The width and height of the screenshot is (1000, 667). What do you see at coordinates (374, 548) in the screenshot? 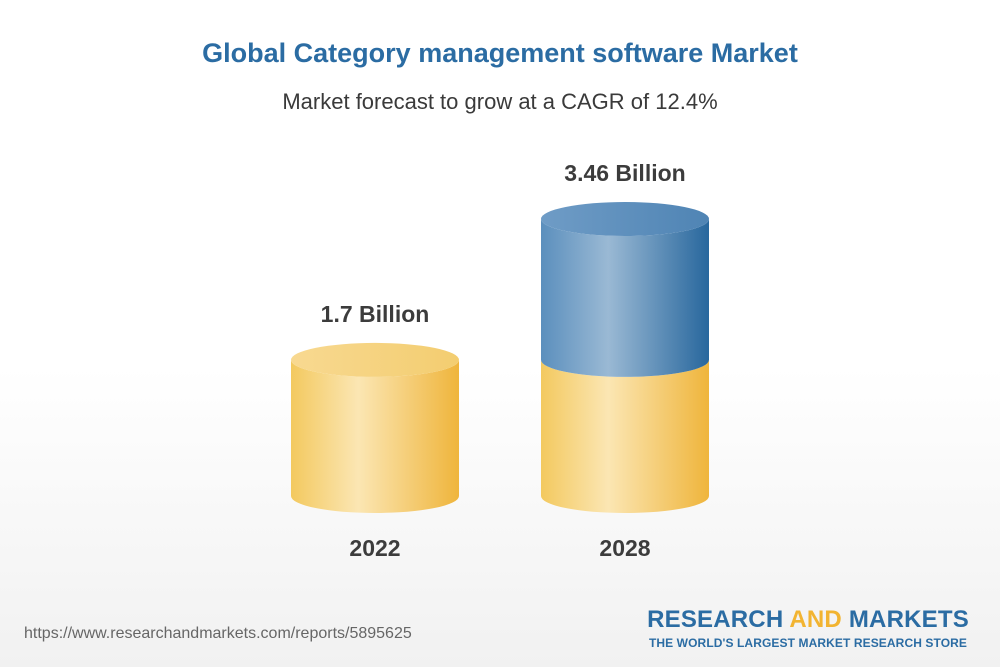
I see `category-label-2022: 2022` at bounding box center [374, 548].